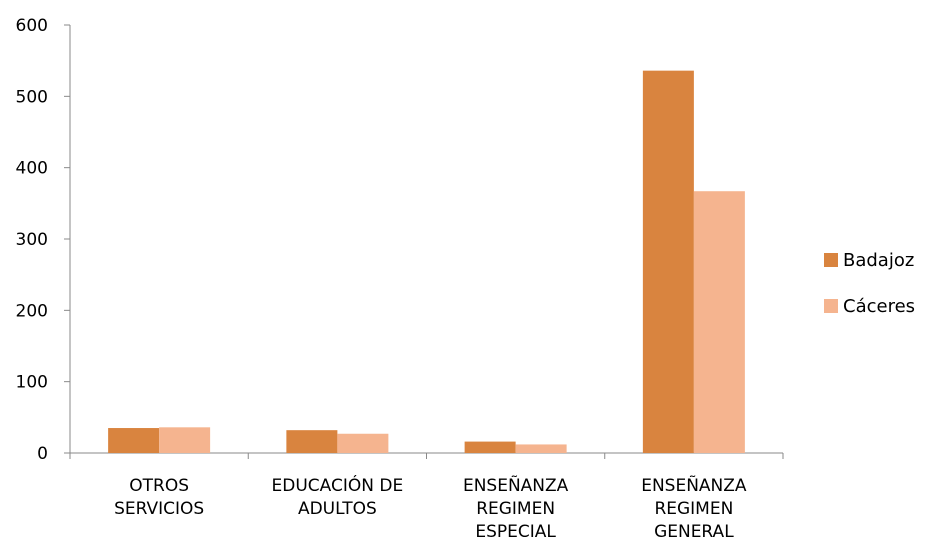 Image resolution: width=930 pixels, height=551 pixels. I want to click on y-tick-label: 200, so click(32, 311).